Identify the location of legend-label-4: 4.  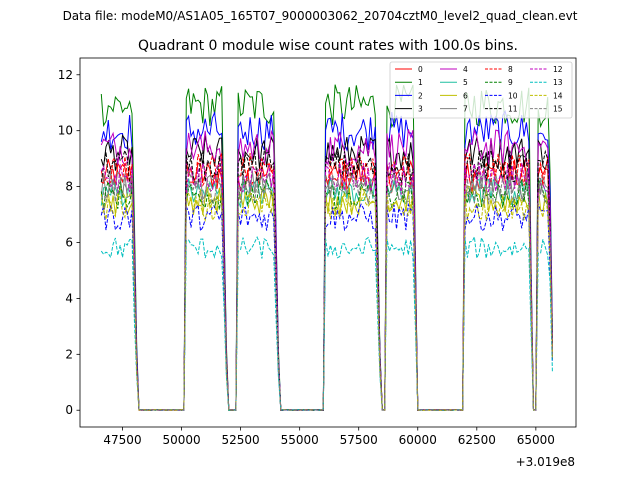
(465, 69).